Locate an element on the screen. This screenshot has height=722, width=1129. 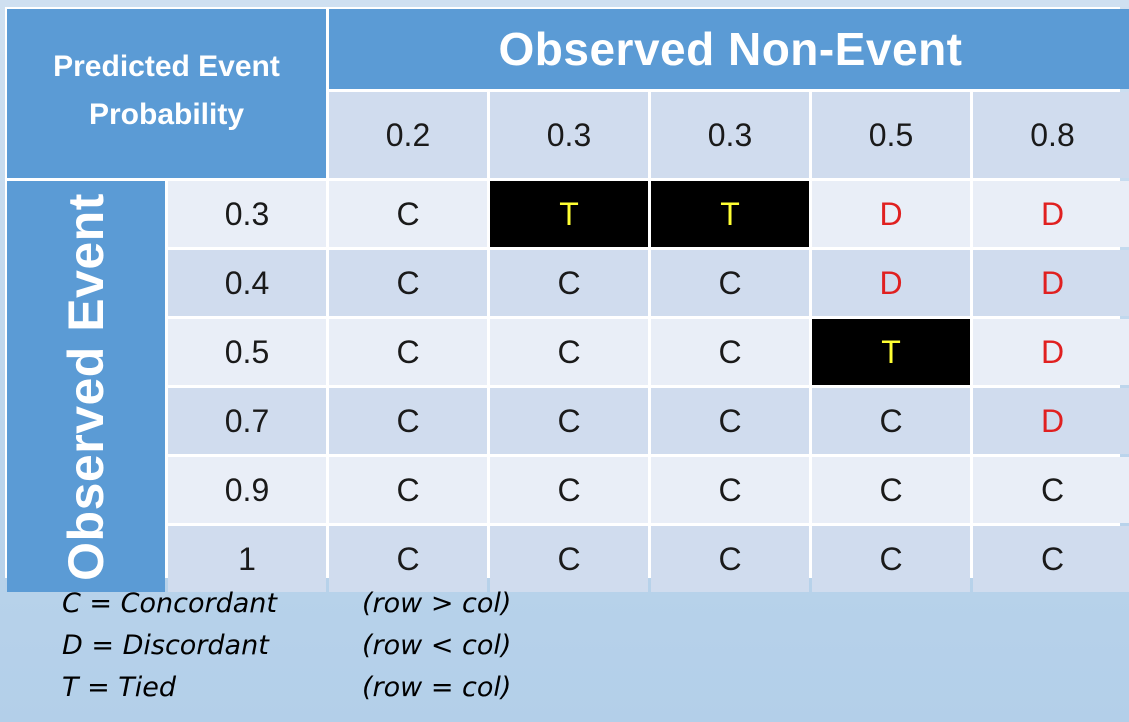
legend-item: T = Tied (row = col) is located at coordinates (286, 687).